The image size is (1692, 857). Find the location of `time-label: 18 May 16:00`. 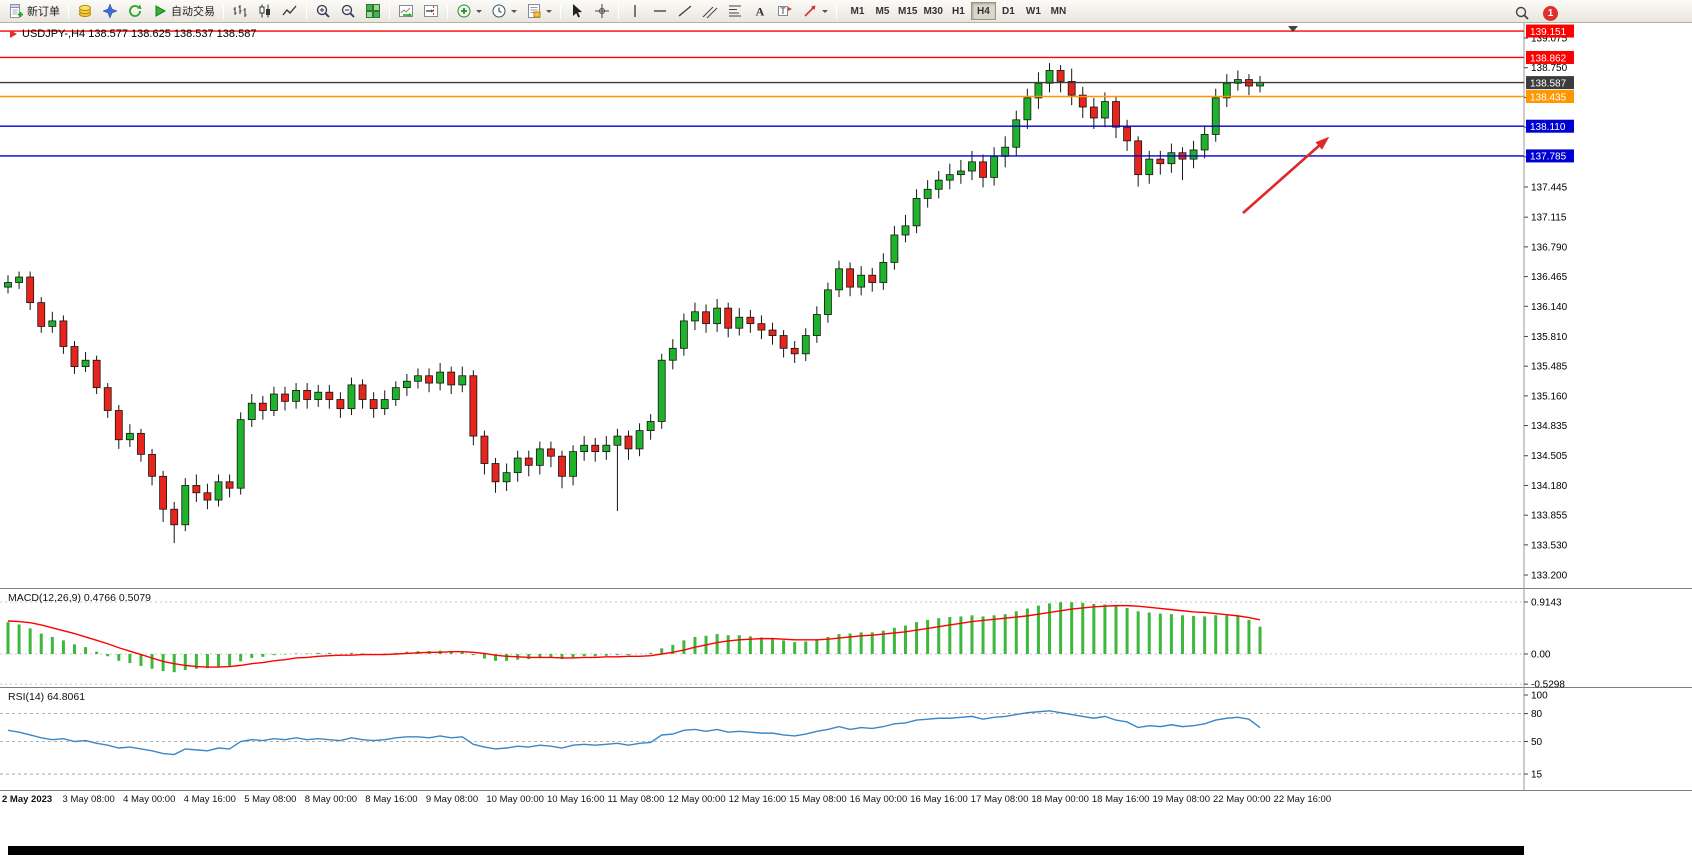

time-label: 18 May 16:00 is located at coordinates (1120, 799).